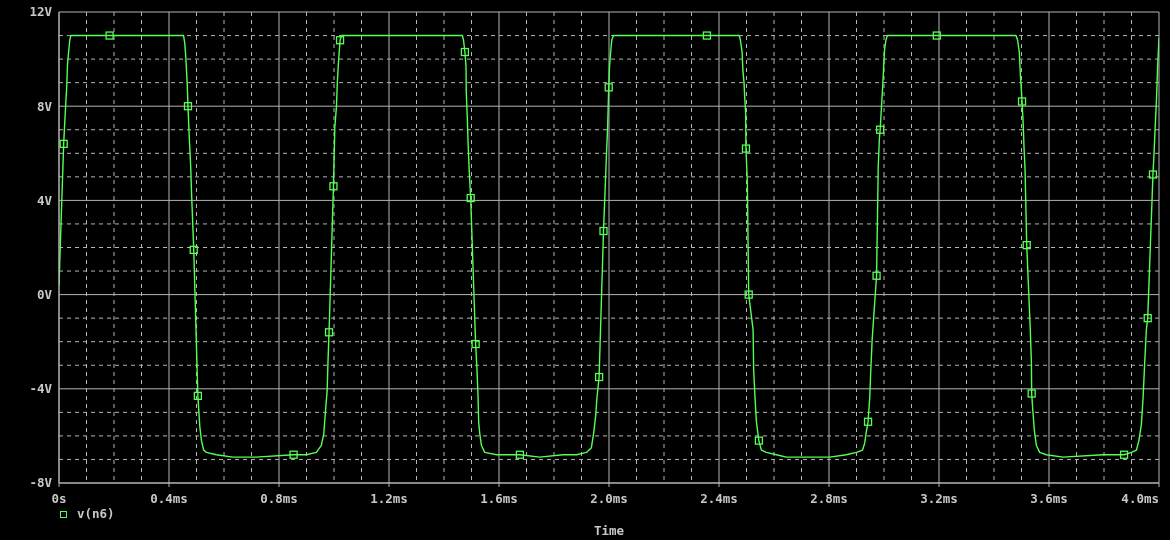 The height and width of the screenshot is (540, 1170). What do you see at coordinates (719, 499) in the screenshot?
I see `x-tick-label: 2.4ms` at bounding box center [719, 499].